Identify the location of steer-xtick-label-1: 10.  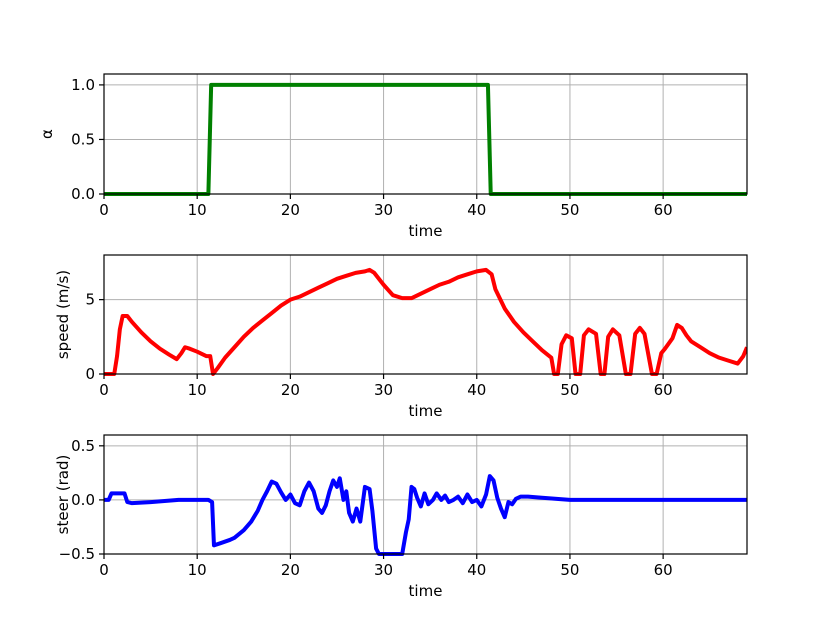
(197, 570).